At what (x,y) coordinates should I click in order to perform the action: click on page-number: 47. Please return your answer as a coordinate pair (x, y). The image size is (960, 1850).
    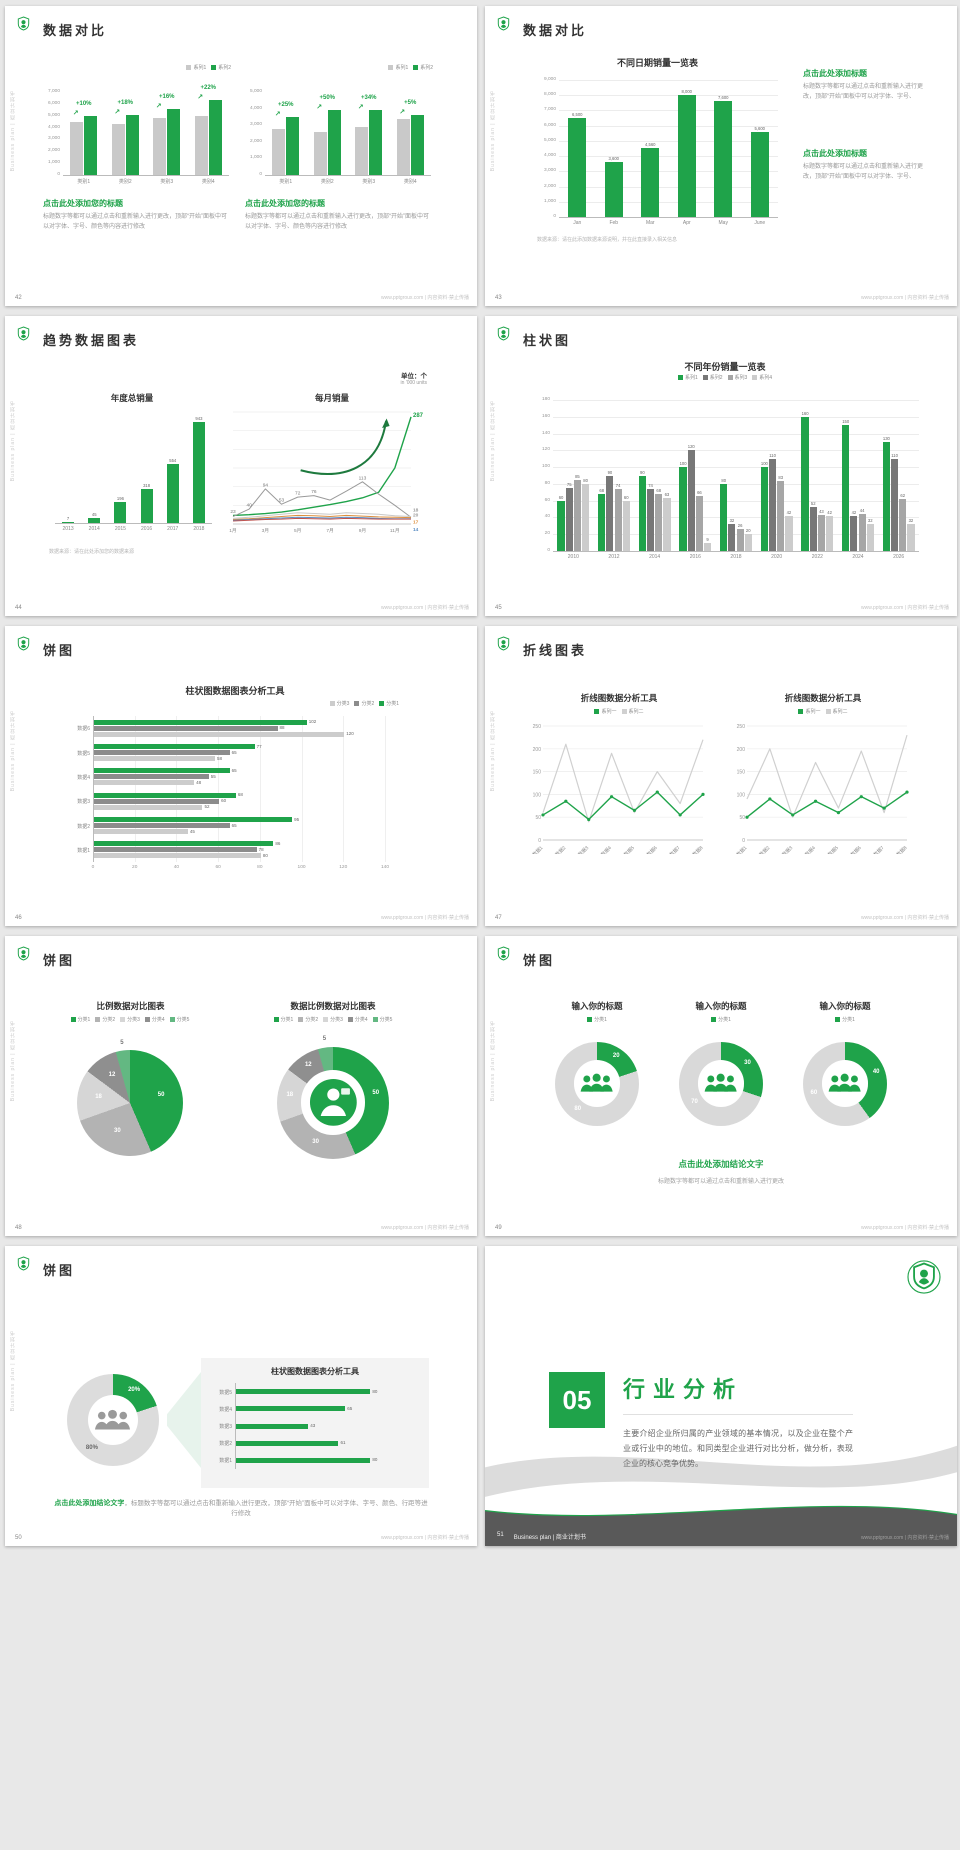
    Looking at the image, I should click on (498, 918).